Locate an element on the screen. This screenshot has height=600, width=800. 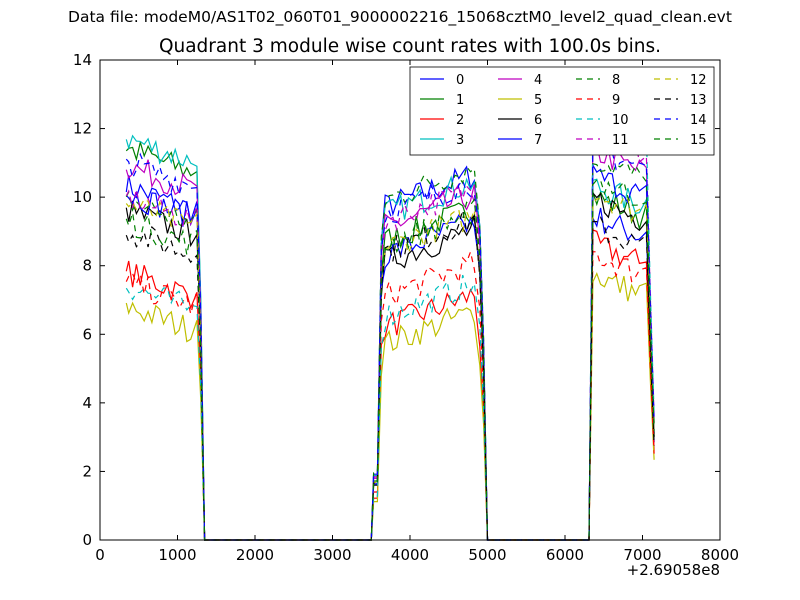
x-axis-offset-label: +2.69058e8 is located at coordinates (673, 570).